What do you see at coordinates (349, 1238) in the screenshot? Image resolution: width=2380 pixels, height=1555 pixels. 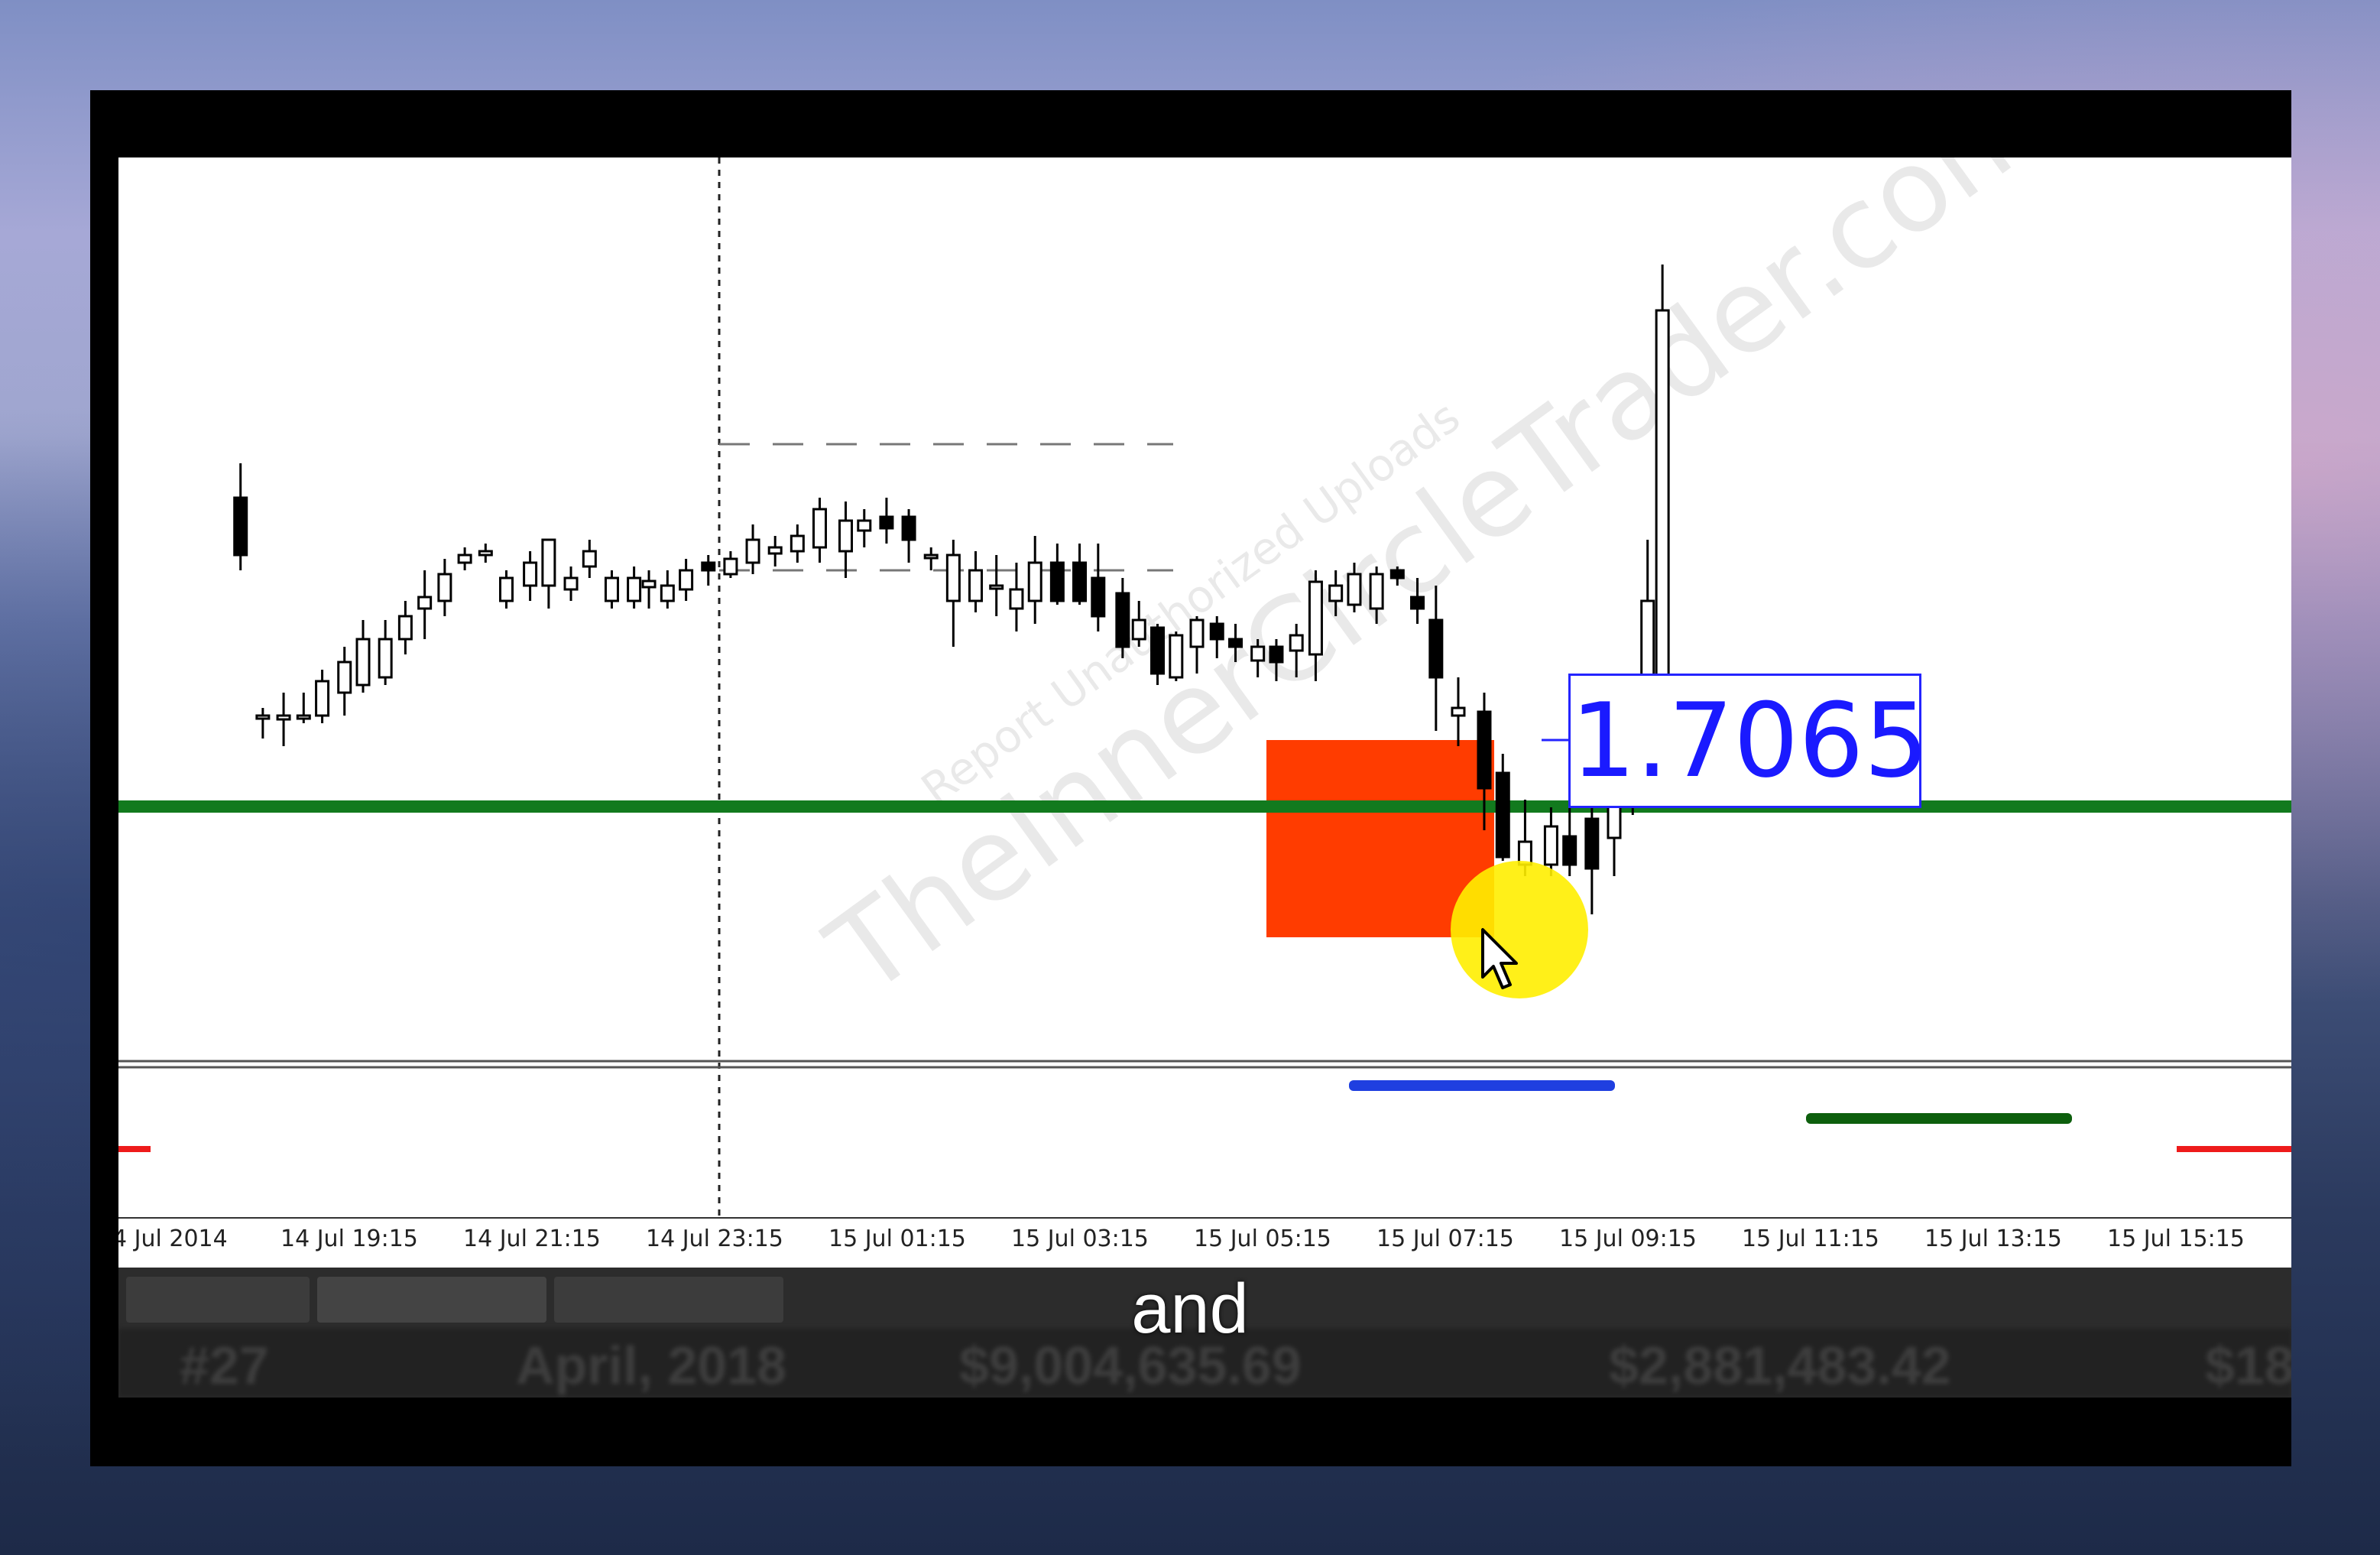 I see `time-axis-label: 14 Jul 19:15` at bounding box center [349, 1238].